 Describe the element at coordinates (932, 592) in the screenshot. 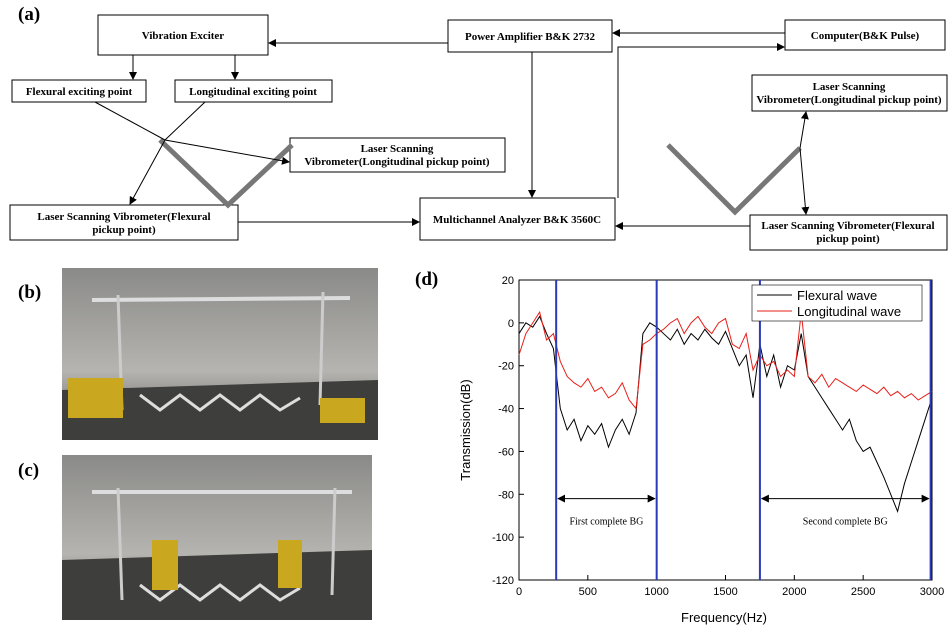

I see `x-tick-label: 3000` at that location.